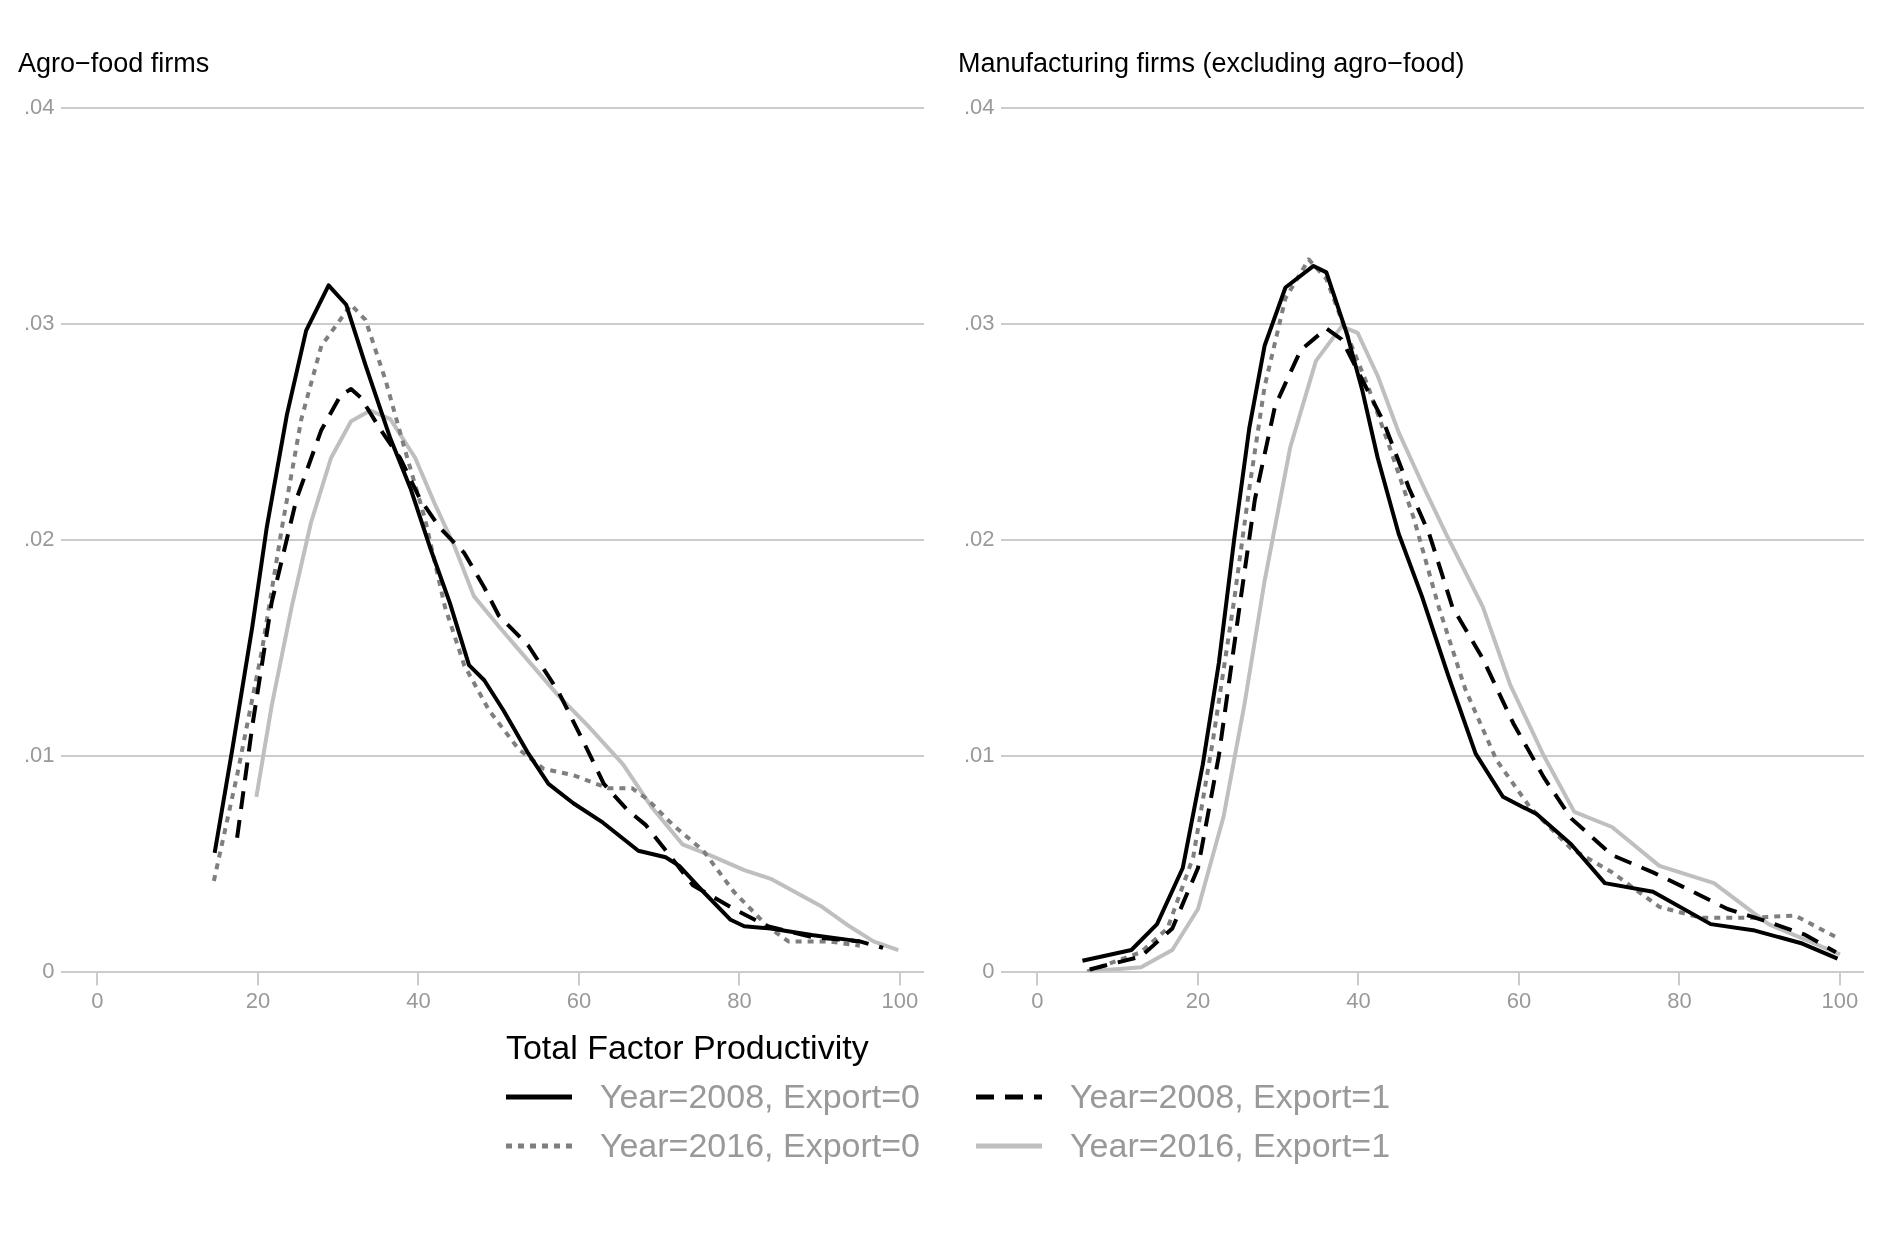 Image resolution: width=1899 pixels, height=1254 pixels. I want to click on legend-label: Year=2016, Export=1, so click(1230, 1145).